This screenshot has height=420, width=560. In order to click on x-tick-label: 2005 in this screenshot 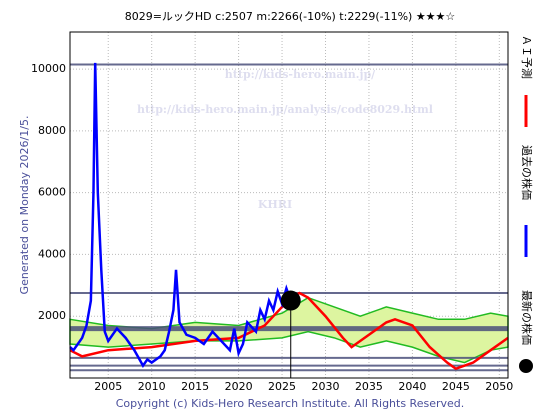, I will do `click(108, 386)`.